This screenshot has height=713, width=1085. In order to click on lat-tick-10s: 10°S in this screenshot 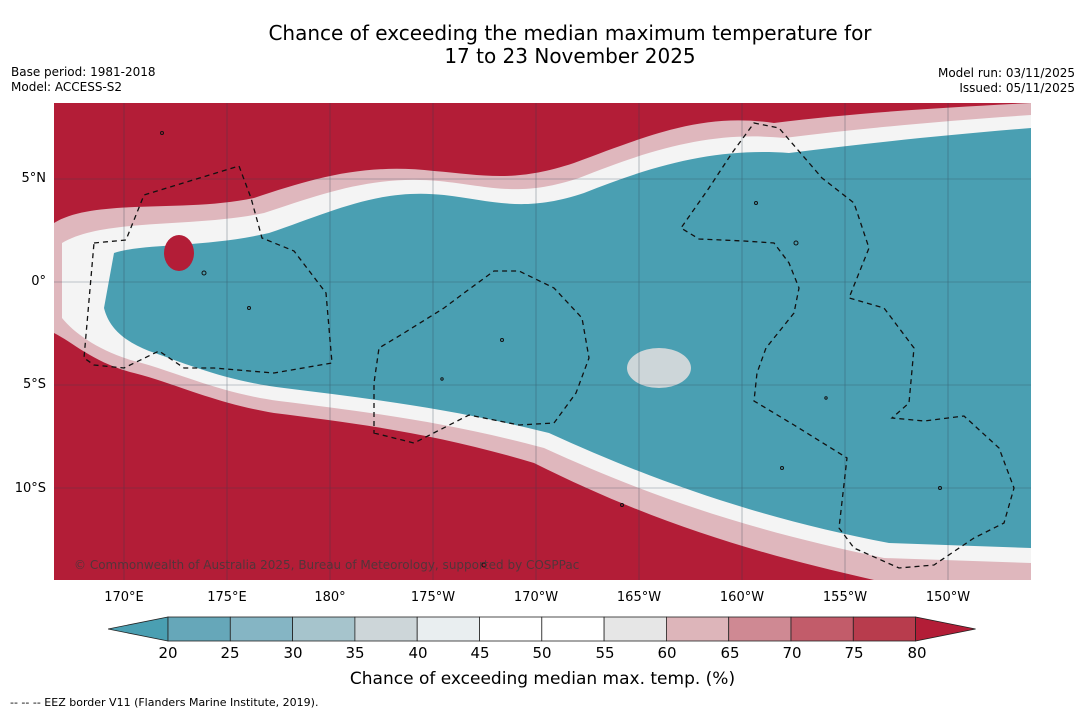, I will do `click(30, 488)`.